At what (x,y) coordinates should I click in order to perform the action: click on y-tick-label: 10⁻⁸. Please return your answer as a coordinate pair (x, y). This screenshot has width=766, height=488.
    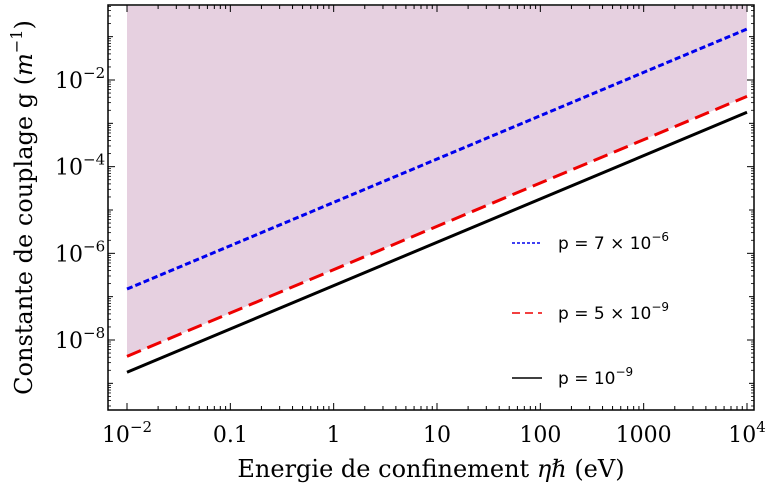
    Looking at the image, I should click on (80, 339).